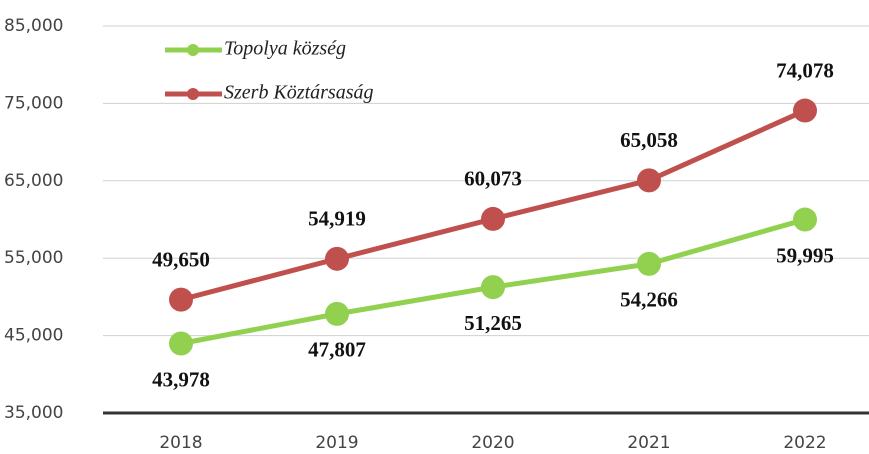  I want to click on data-label: 47,807, so click(337, 350).